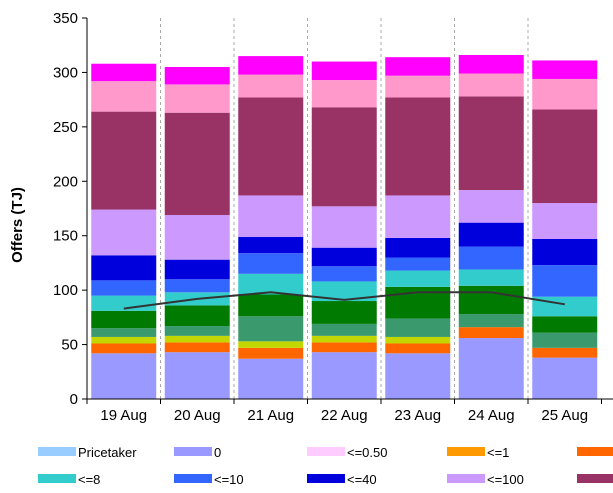 The height and width of the screenshot is (493, 613). Describe the element at coordinates (417, 415) in the screenshot. I see `x-tick-label: 23 Aug` at that location.